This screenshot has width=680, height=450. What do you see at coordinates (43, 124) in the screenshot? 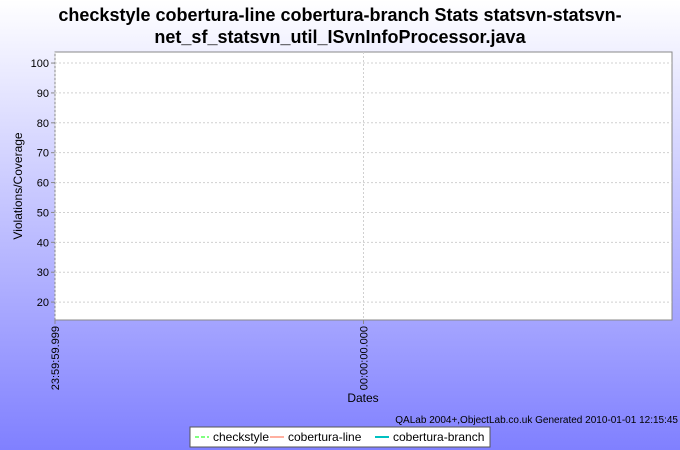
I see `y-tick-label: 80` at bounding box center [43, 124].